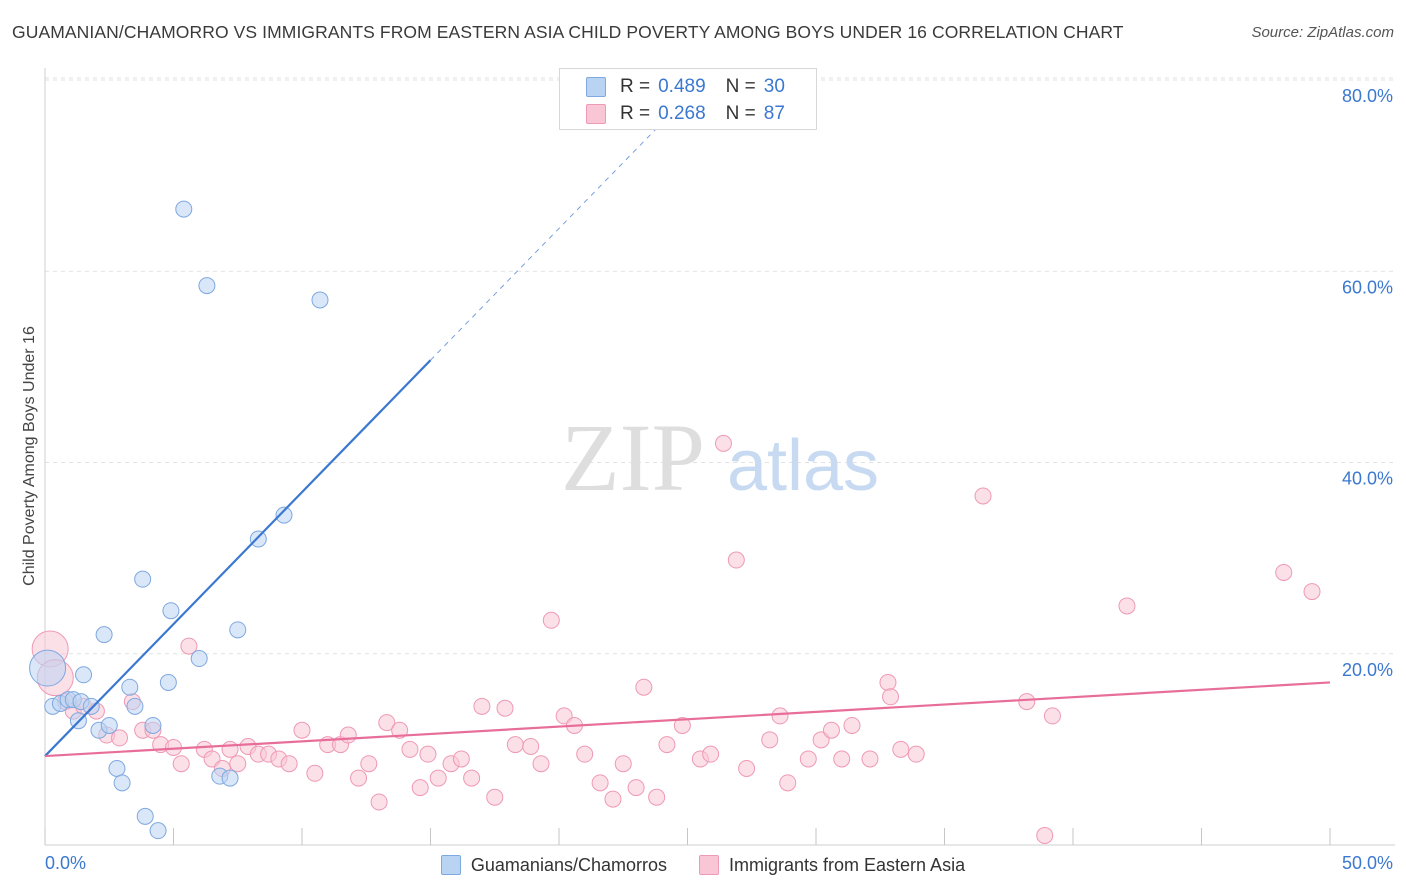  I want to click on blue-trend-extension, so click(546, 241).